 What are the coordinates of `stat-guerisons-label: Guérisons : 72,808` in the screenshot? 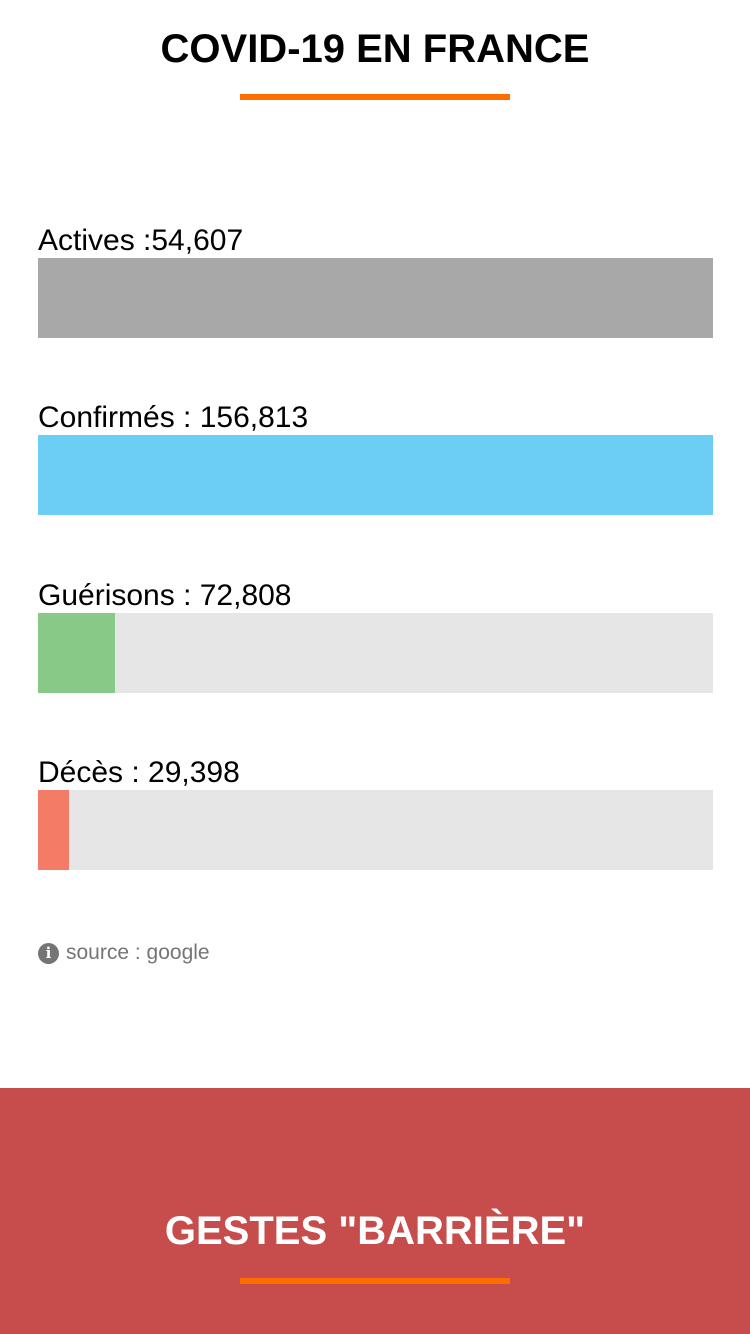 It's located at (165, 595).